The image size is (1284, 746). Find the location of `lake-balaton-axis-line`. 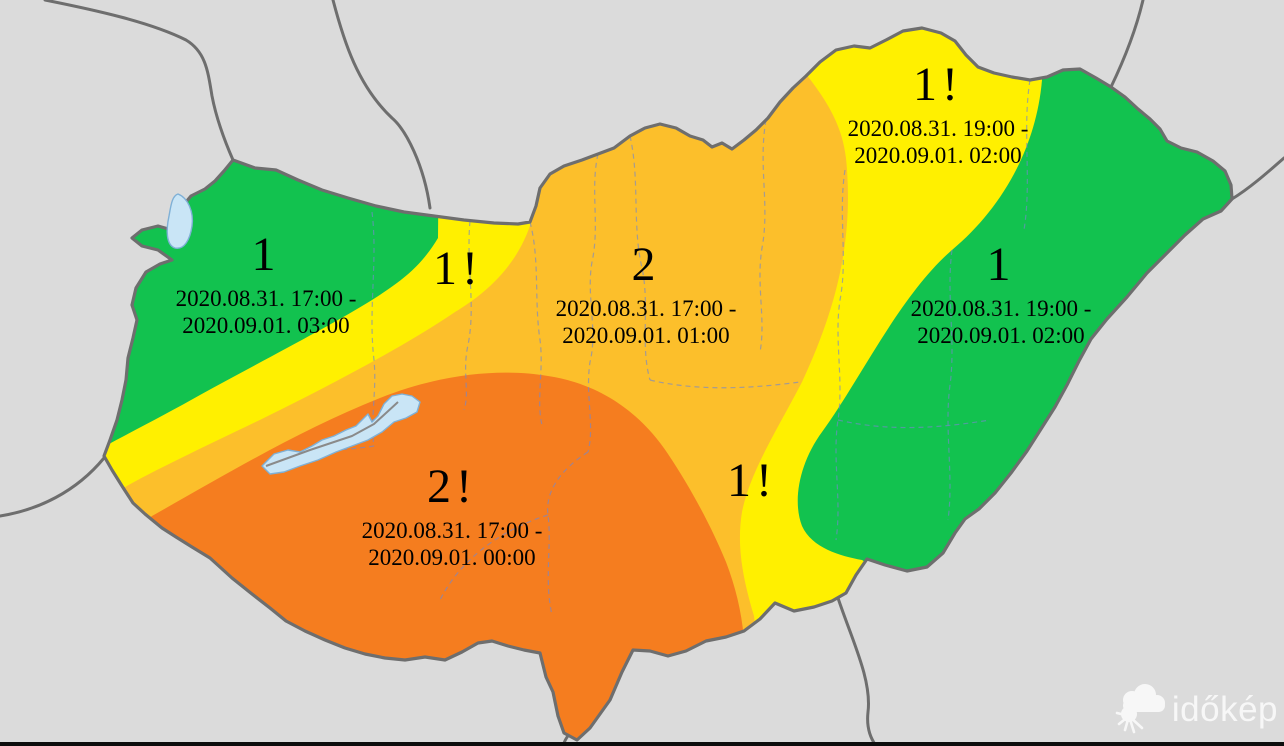

lake-balaton-axis-line is located at coordinates (332, 434).